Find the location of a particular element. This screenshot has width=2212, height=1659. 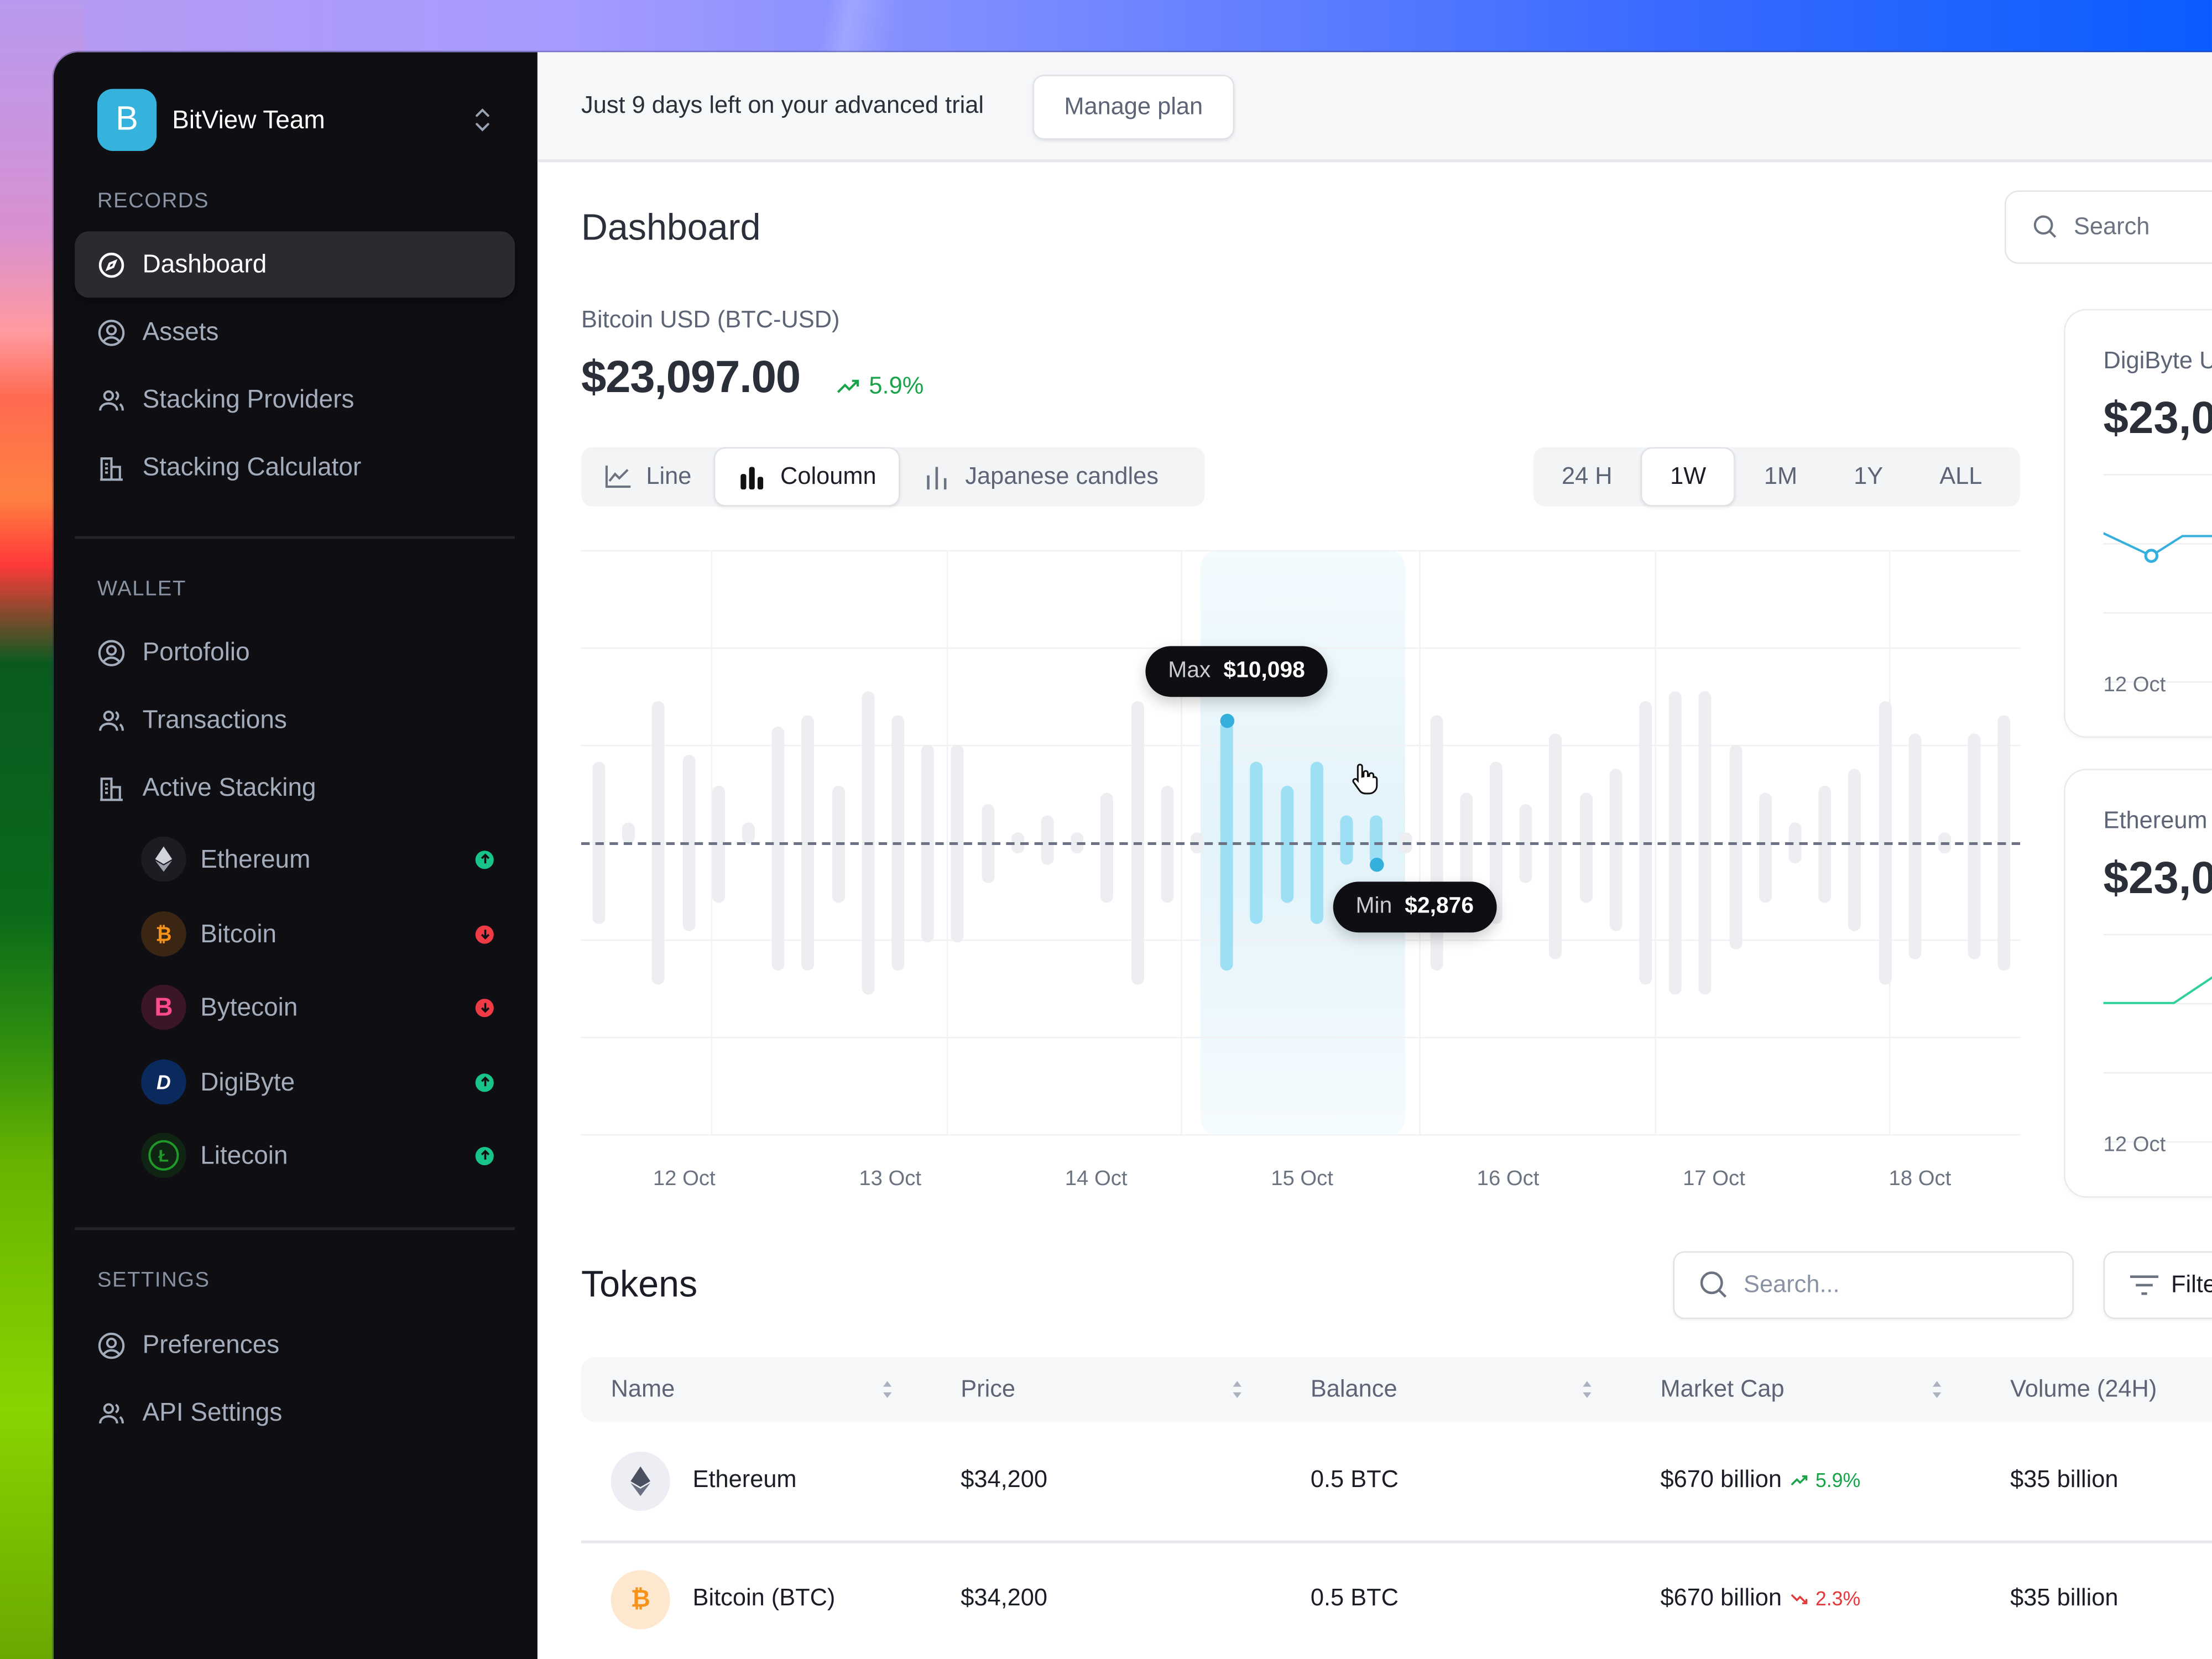

section-label-wallet: WALLET is located at coordinates (141, 589).